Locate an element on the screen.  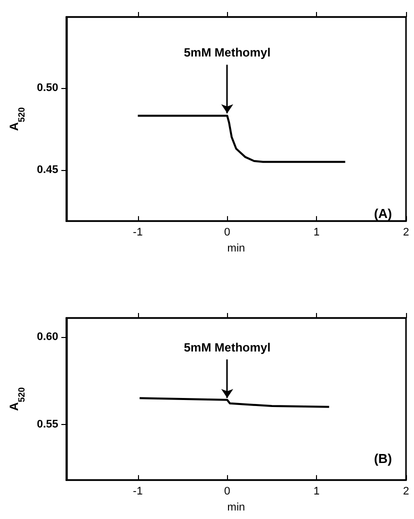
y-tick-label: 0.60 is located at coordinates (47, 337).